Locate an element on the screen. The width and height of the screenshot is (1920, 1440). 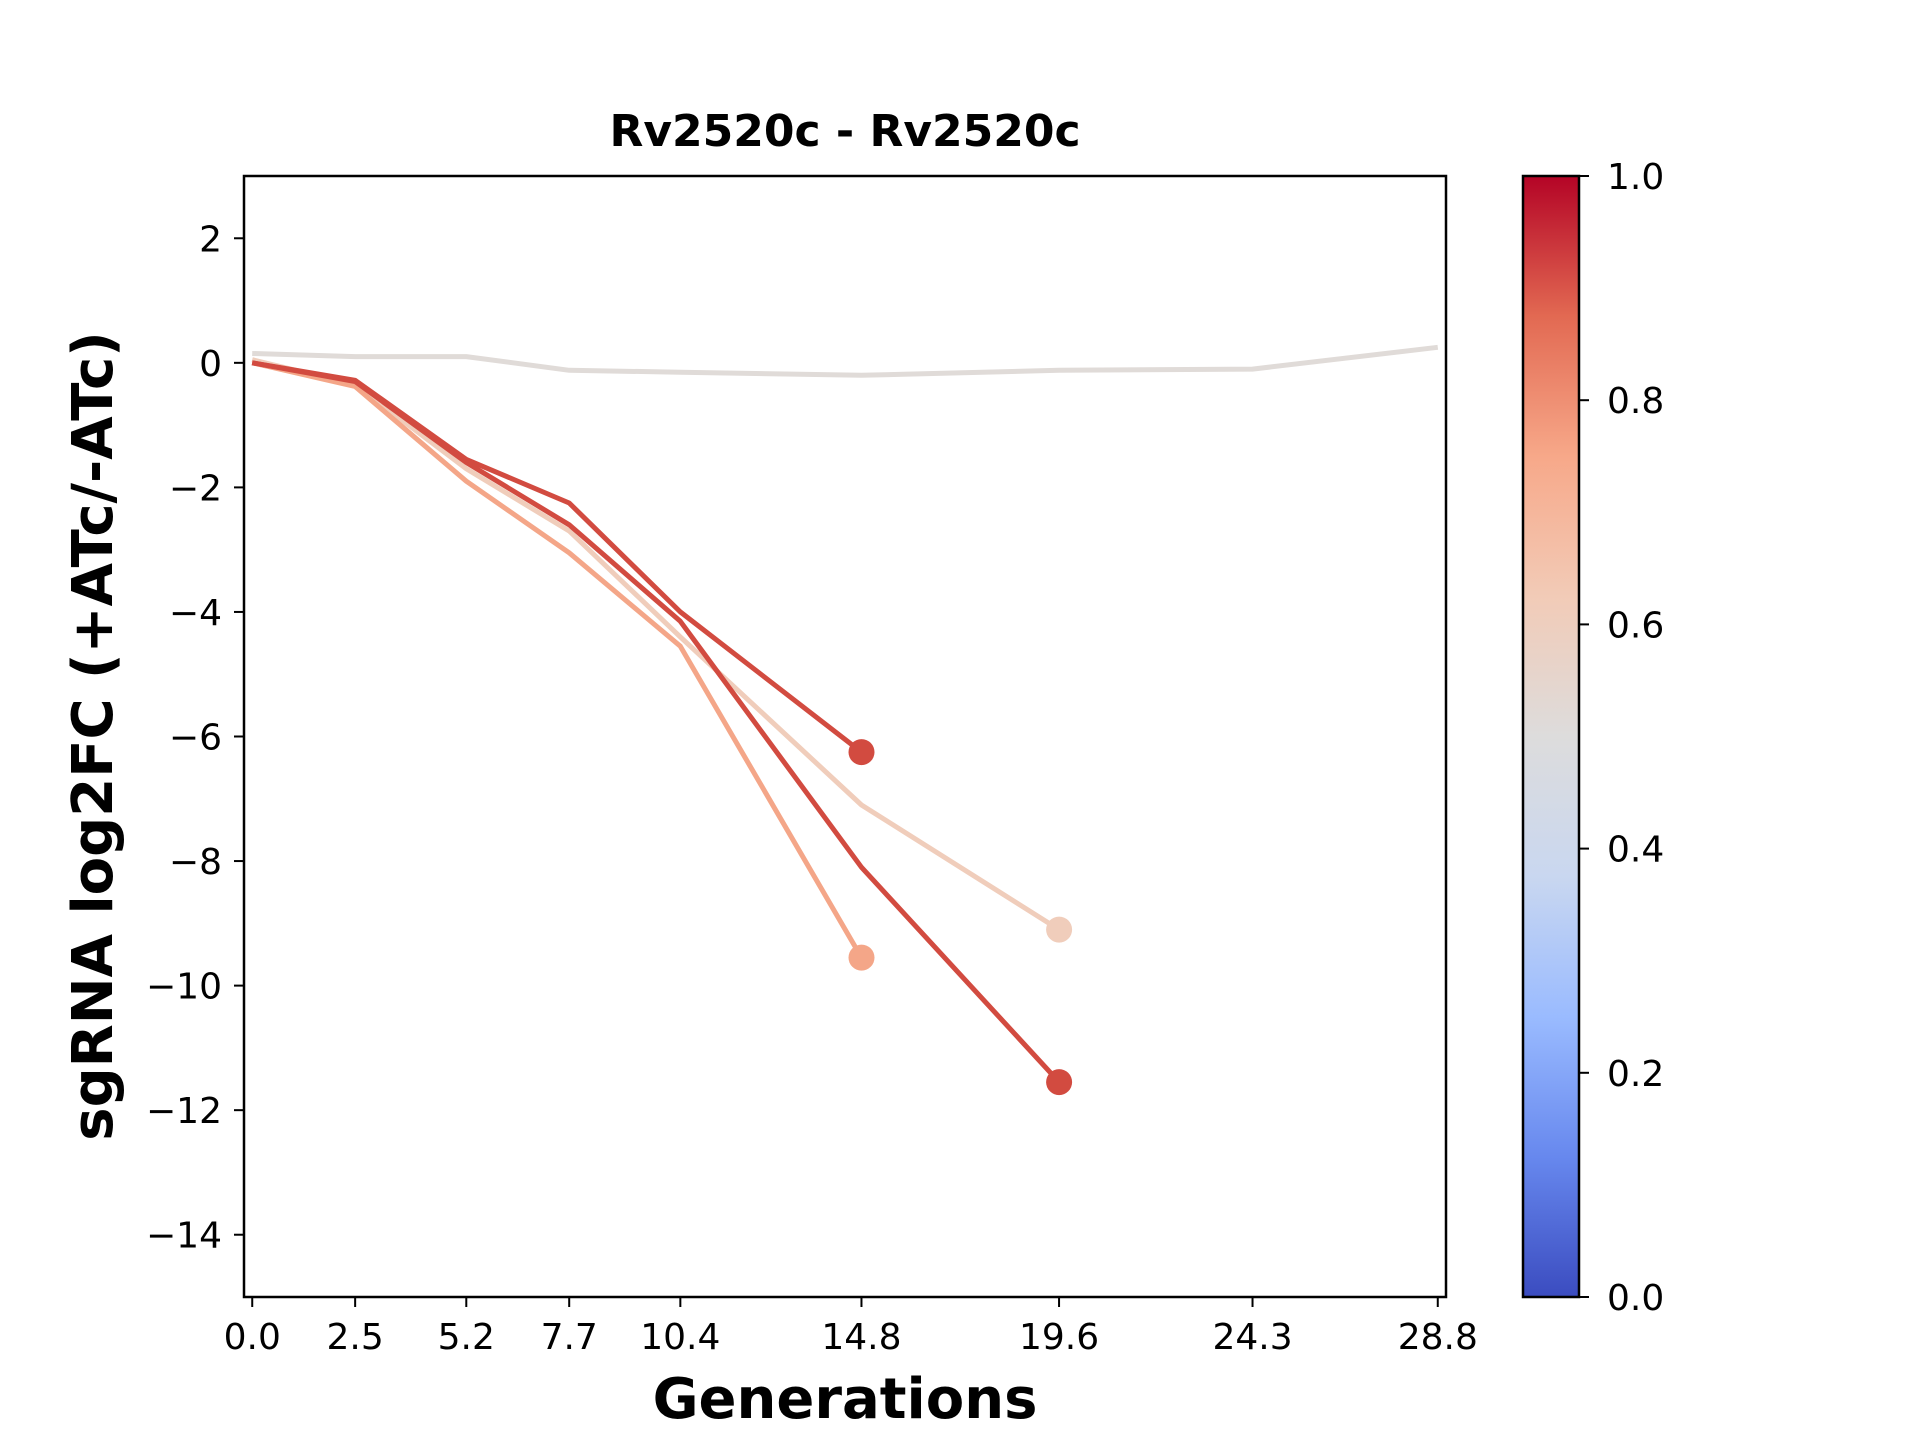
x-tick-label: 7.7 is located at coordinates (569, 1337).